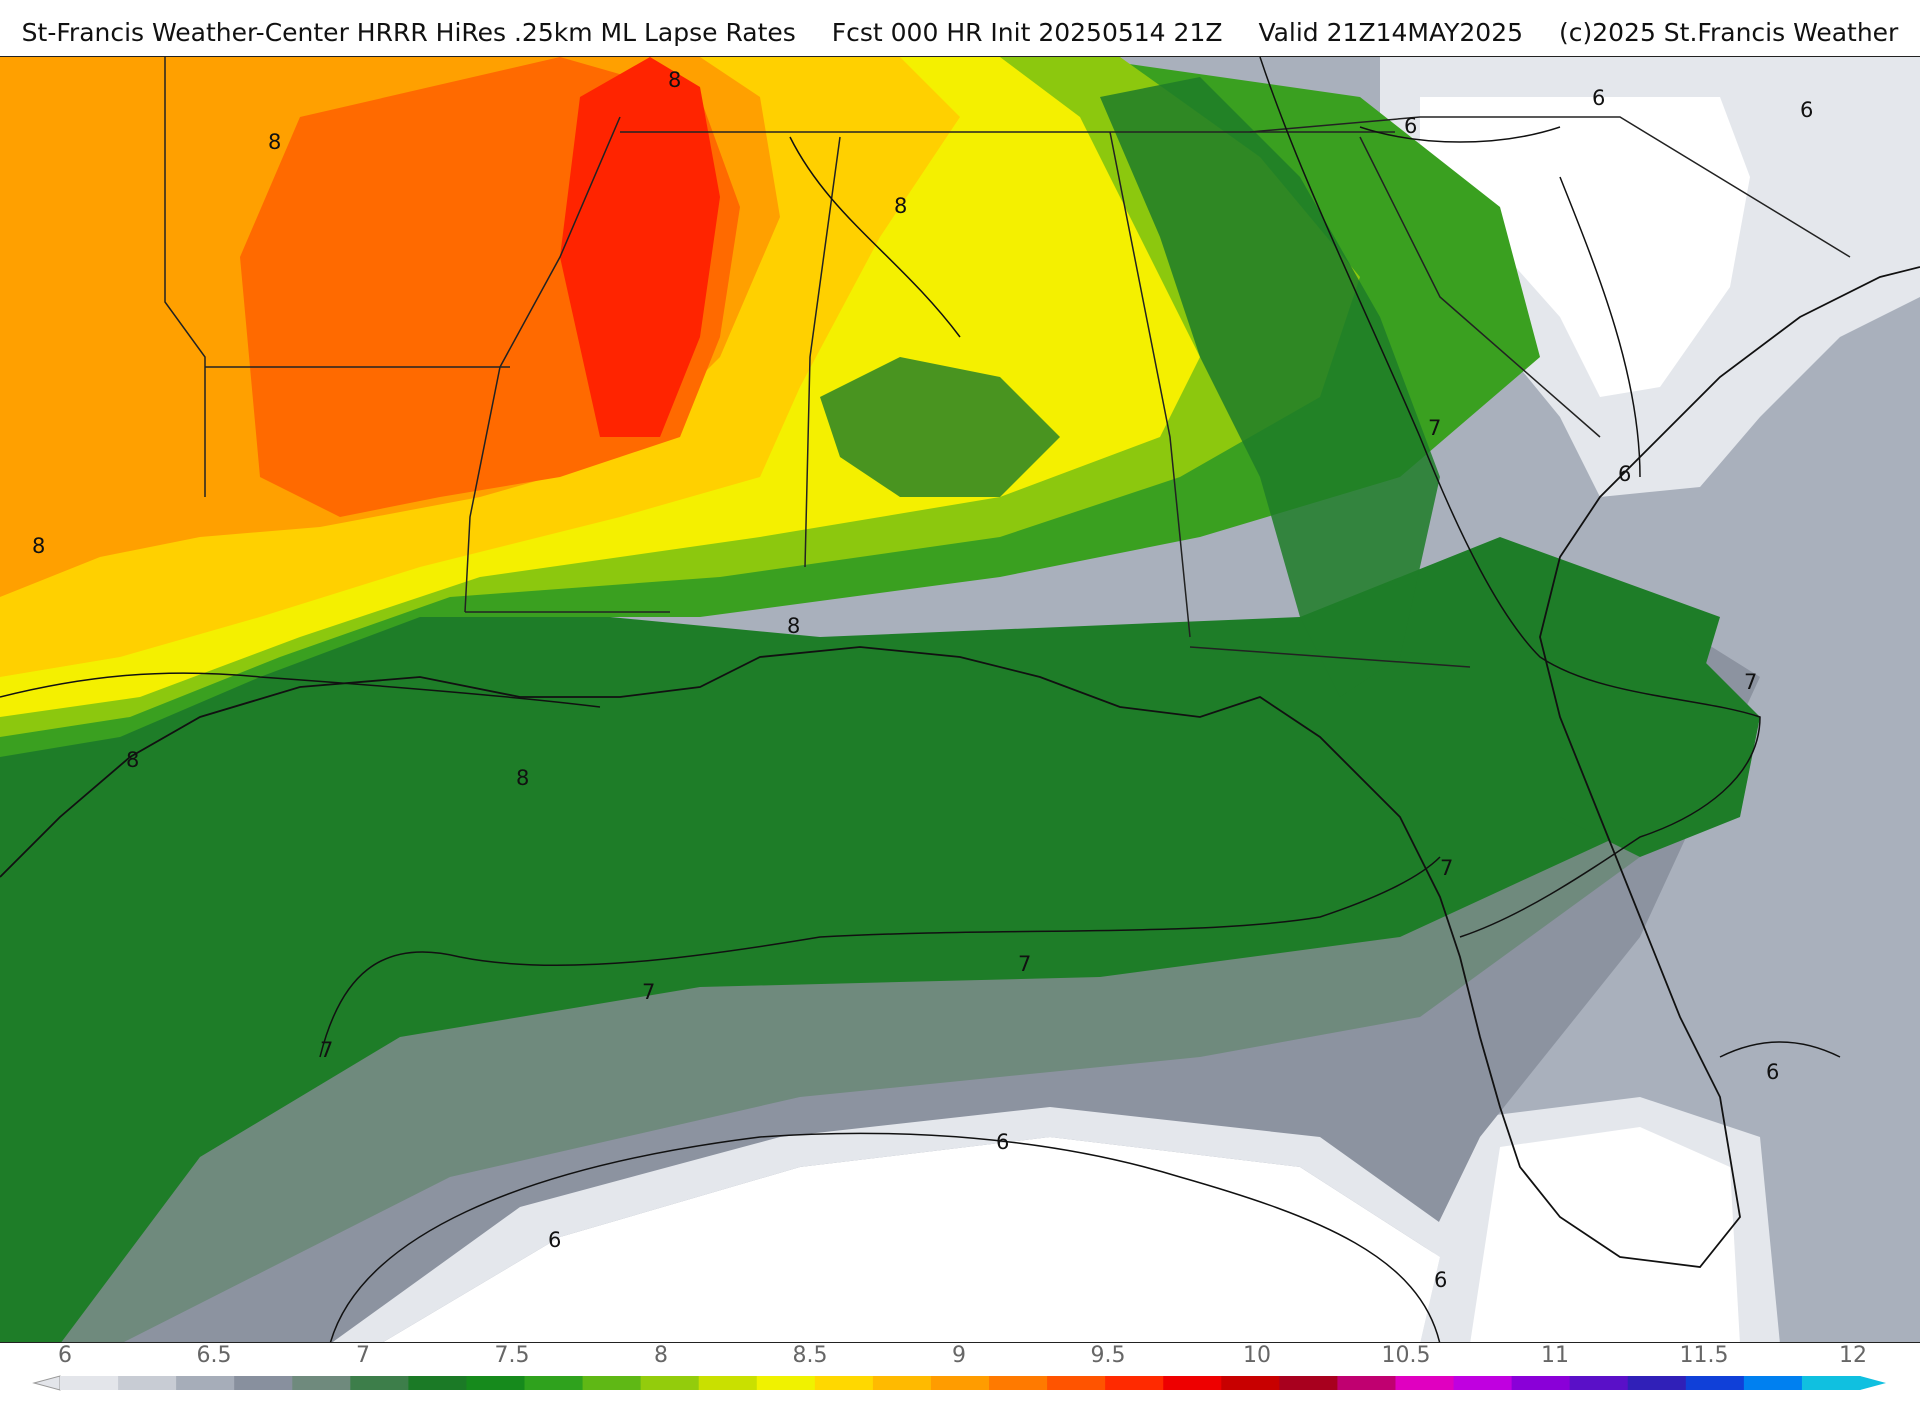 This screenshot has height=1404, width=1920. Describe the element at coordinates (1027, 32) in the screenshot. I see `title-forecast-hour: Fcst 000 HR Init 20250514 21Z` at that location.